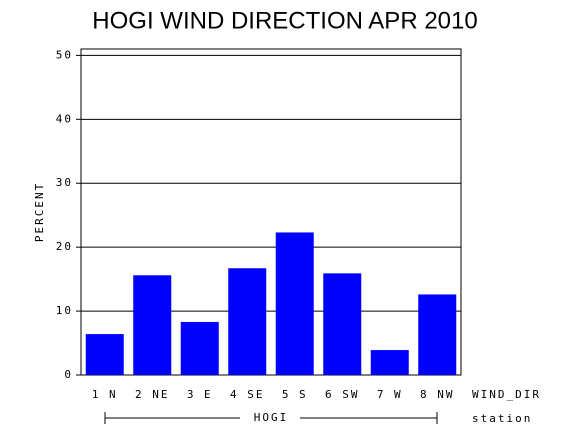  I want to click on chart-title: HOGI WIND DIRECTION APR 2010, so click(284, 20).